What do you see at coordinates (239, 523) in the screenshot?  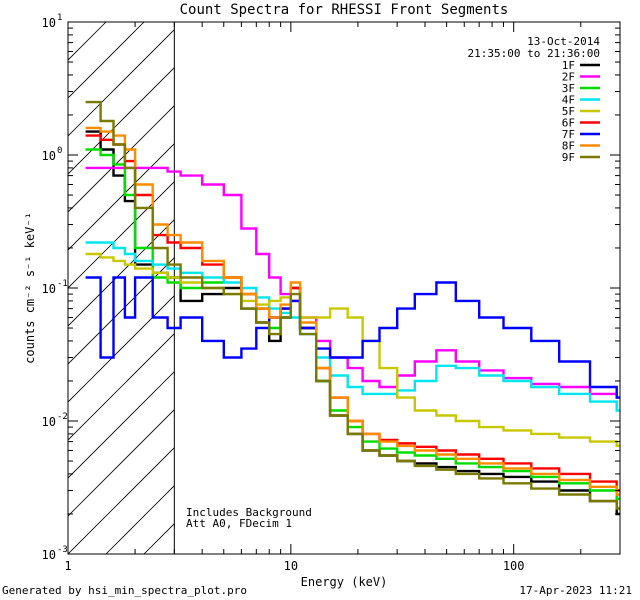 I see `annotation-attenuator: Att A0, FDecim 1` at bounding box center [239, 523].